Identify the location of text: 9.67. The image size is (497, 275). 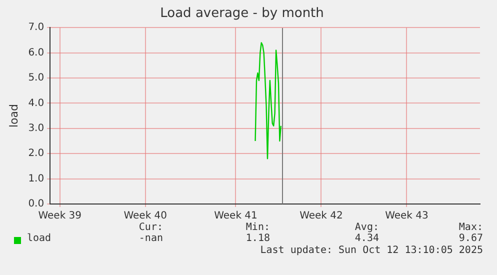
(470, 238).